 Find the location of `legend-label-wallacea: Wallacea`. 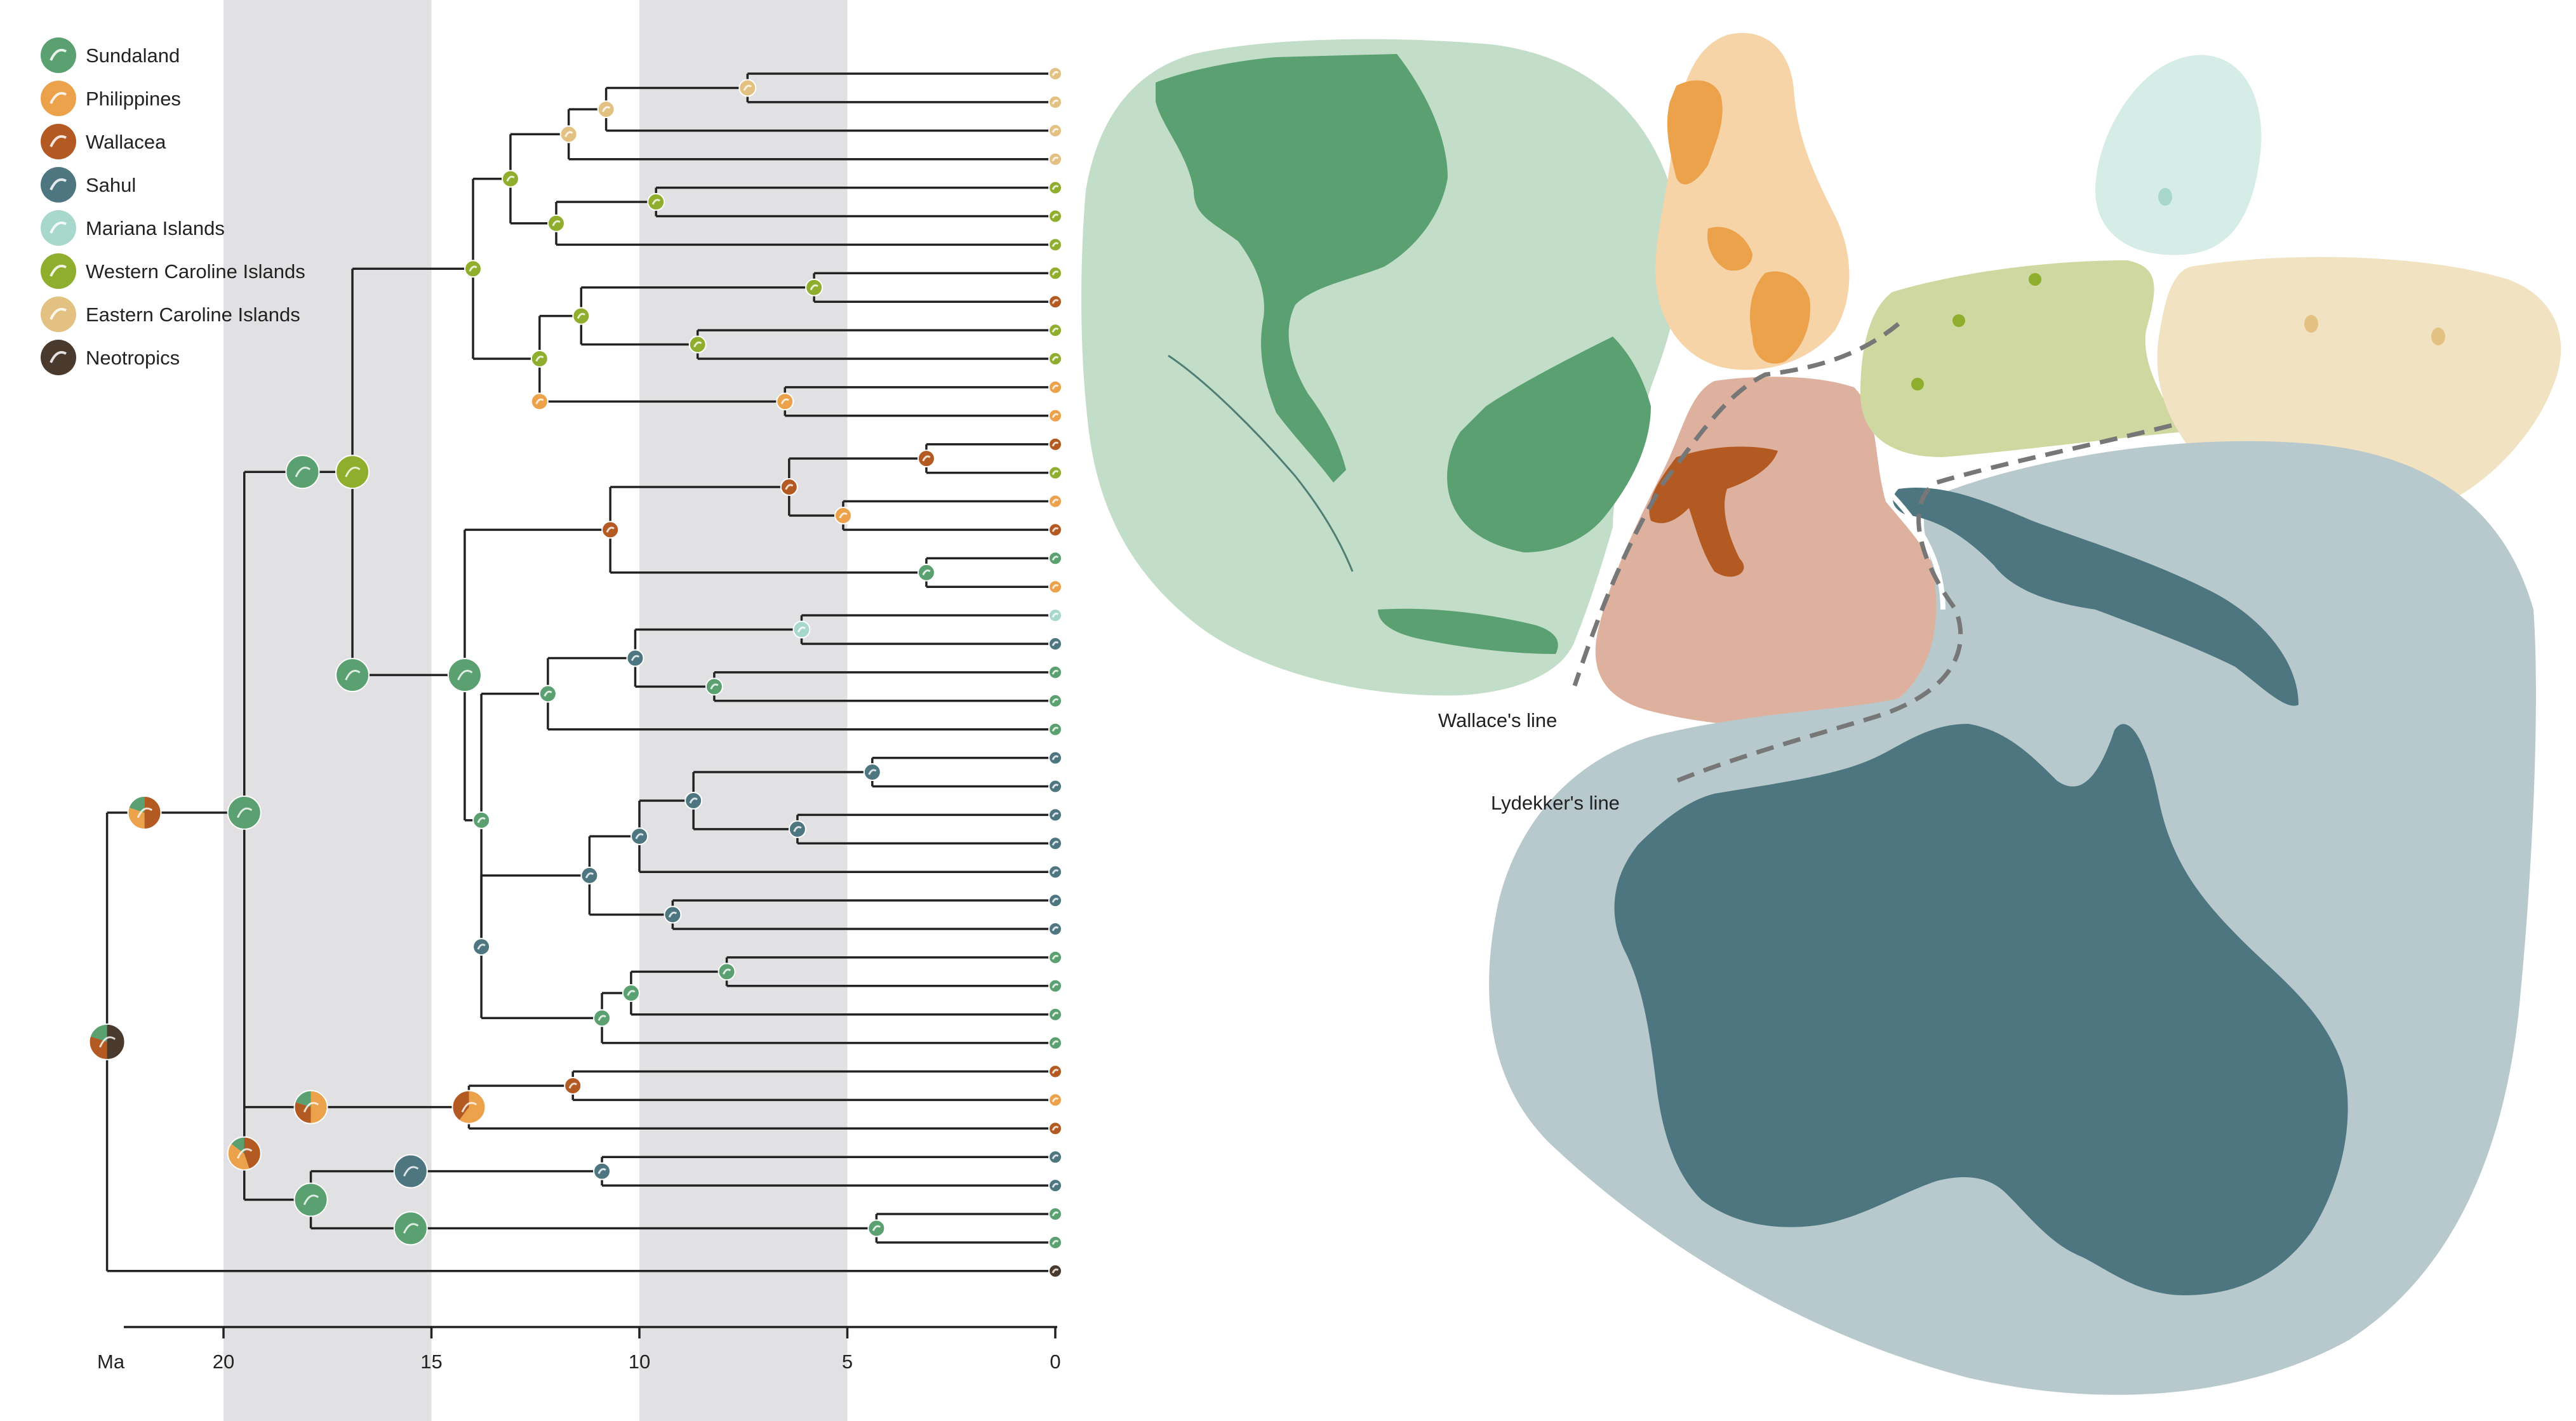

legend-label-wallacea: Wallacea is located at coordinates (126, 142).